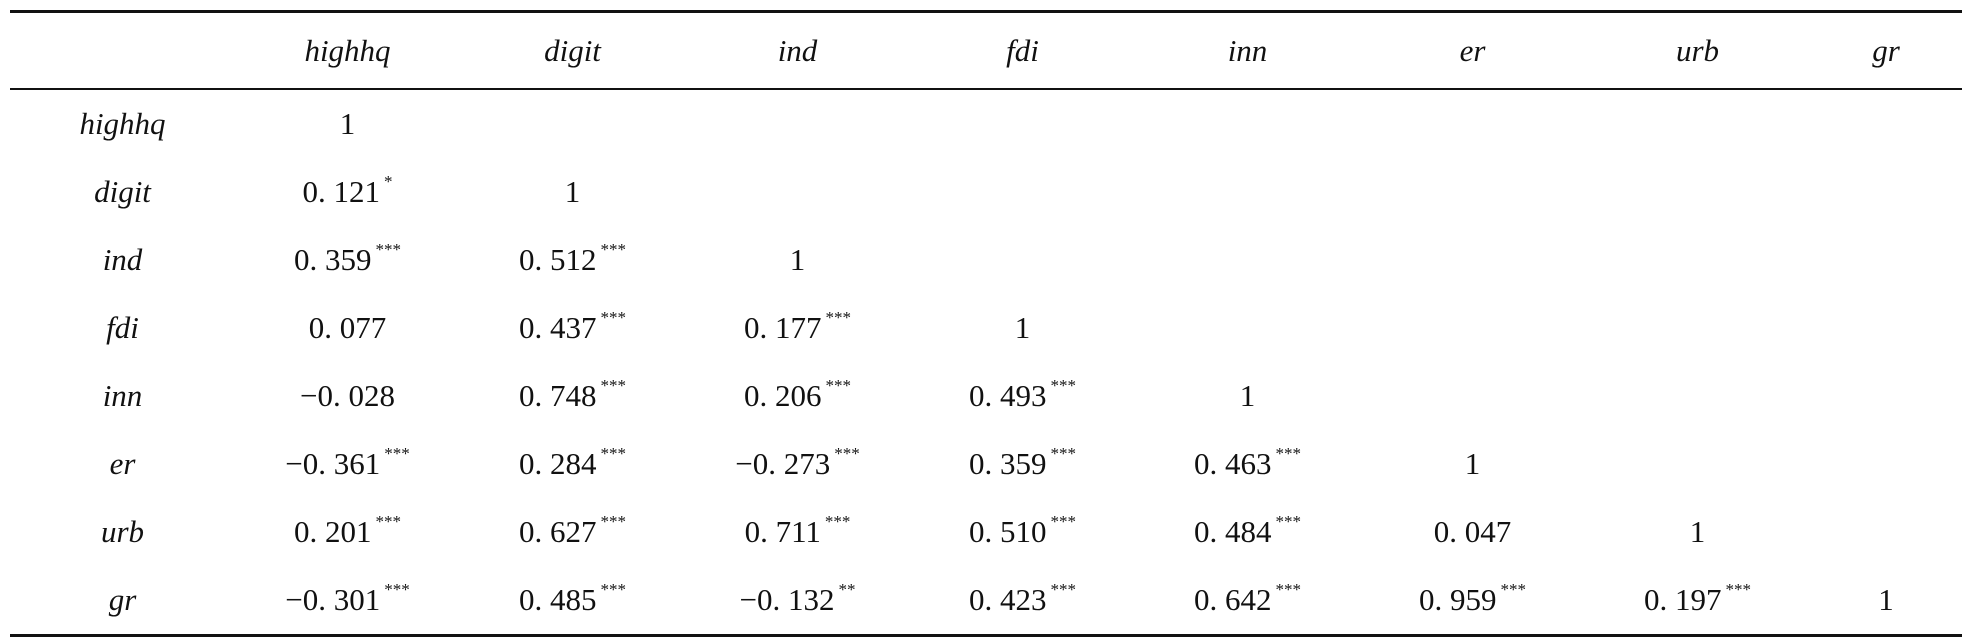  I want to click on cell-value: 0. 047, so click(1472, 531).